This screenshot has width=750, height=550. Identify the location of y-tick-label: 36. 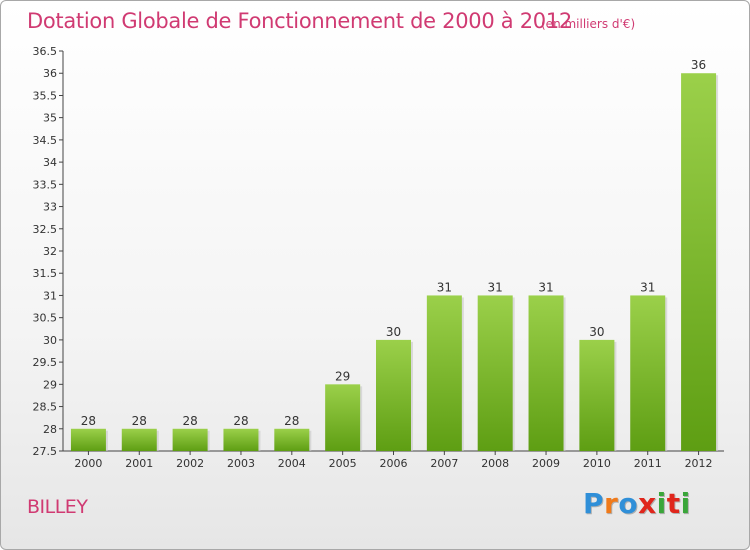
(50, 73).